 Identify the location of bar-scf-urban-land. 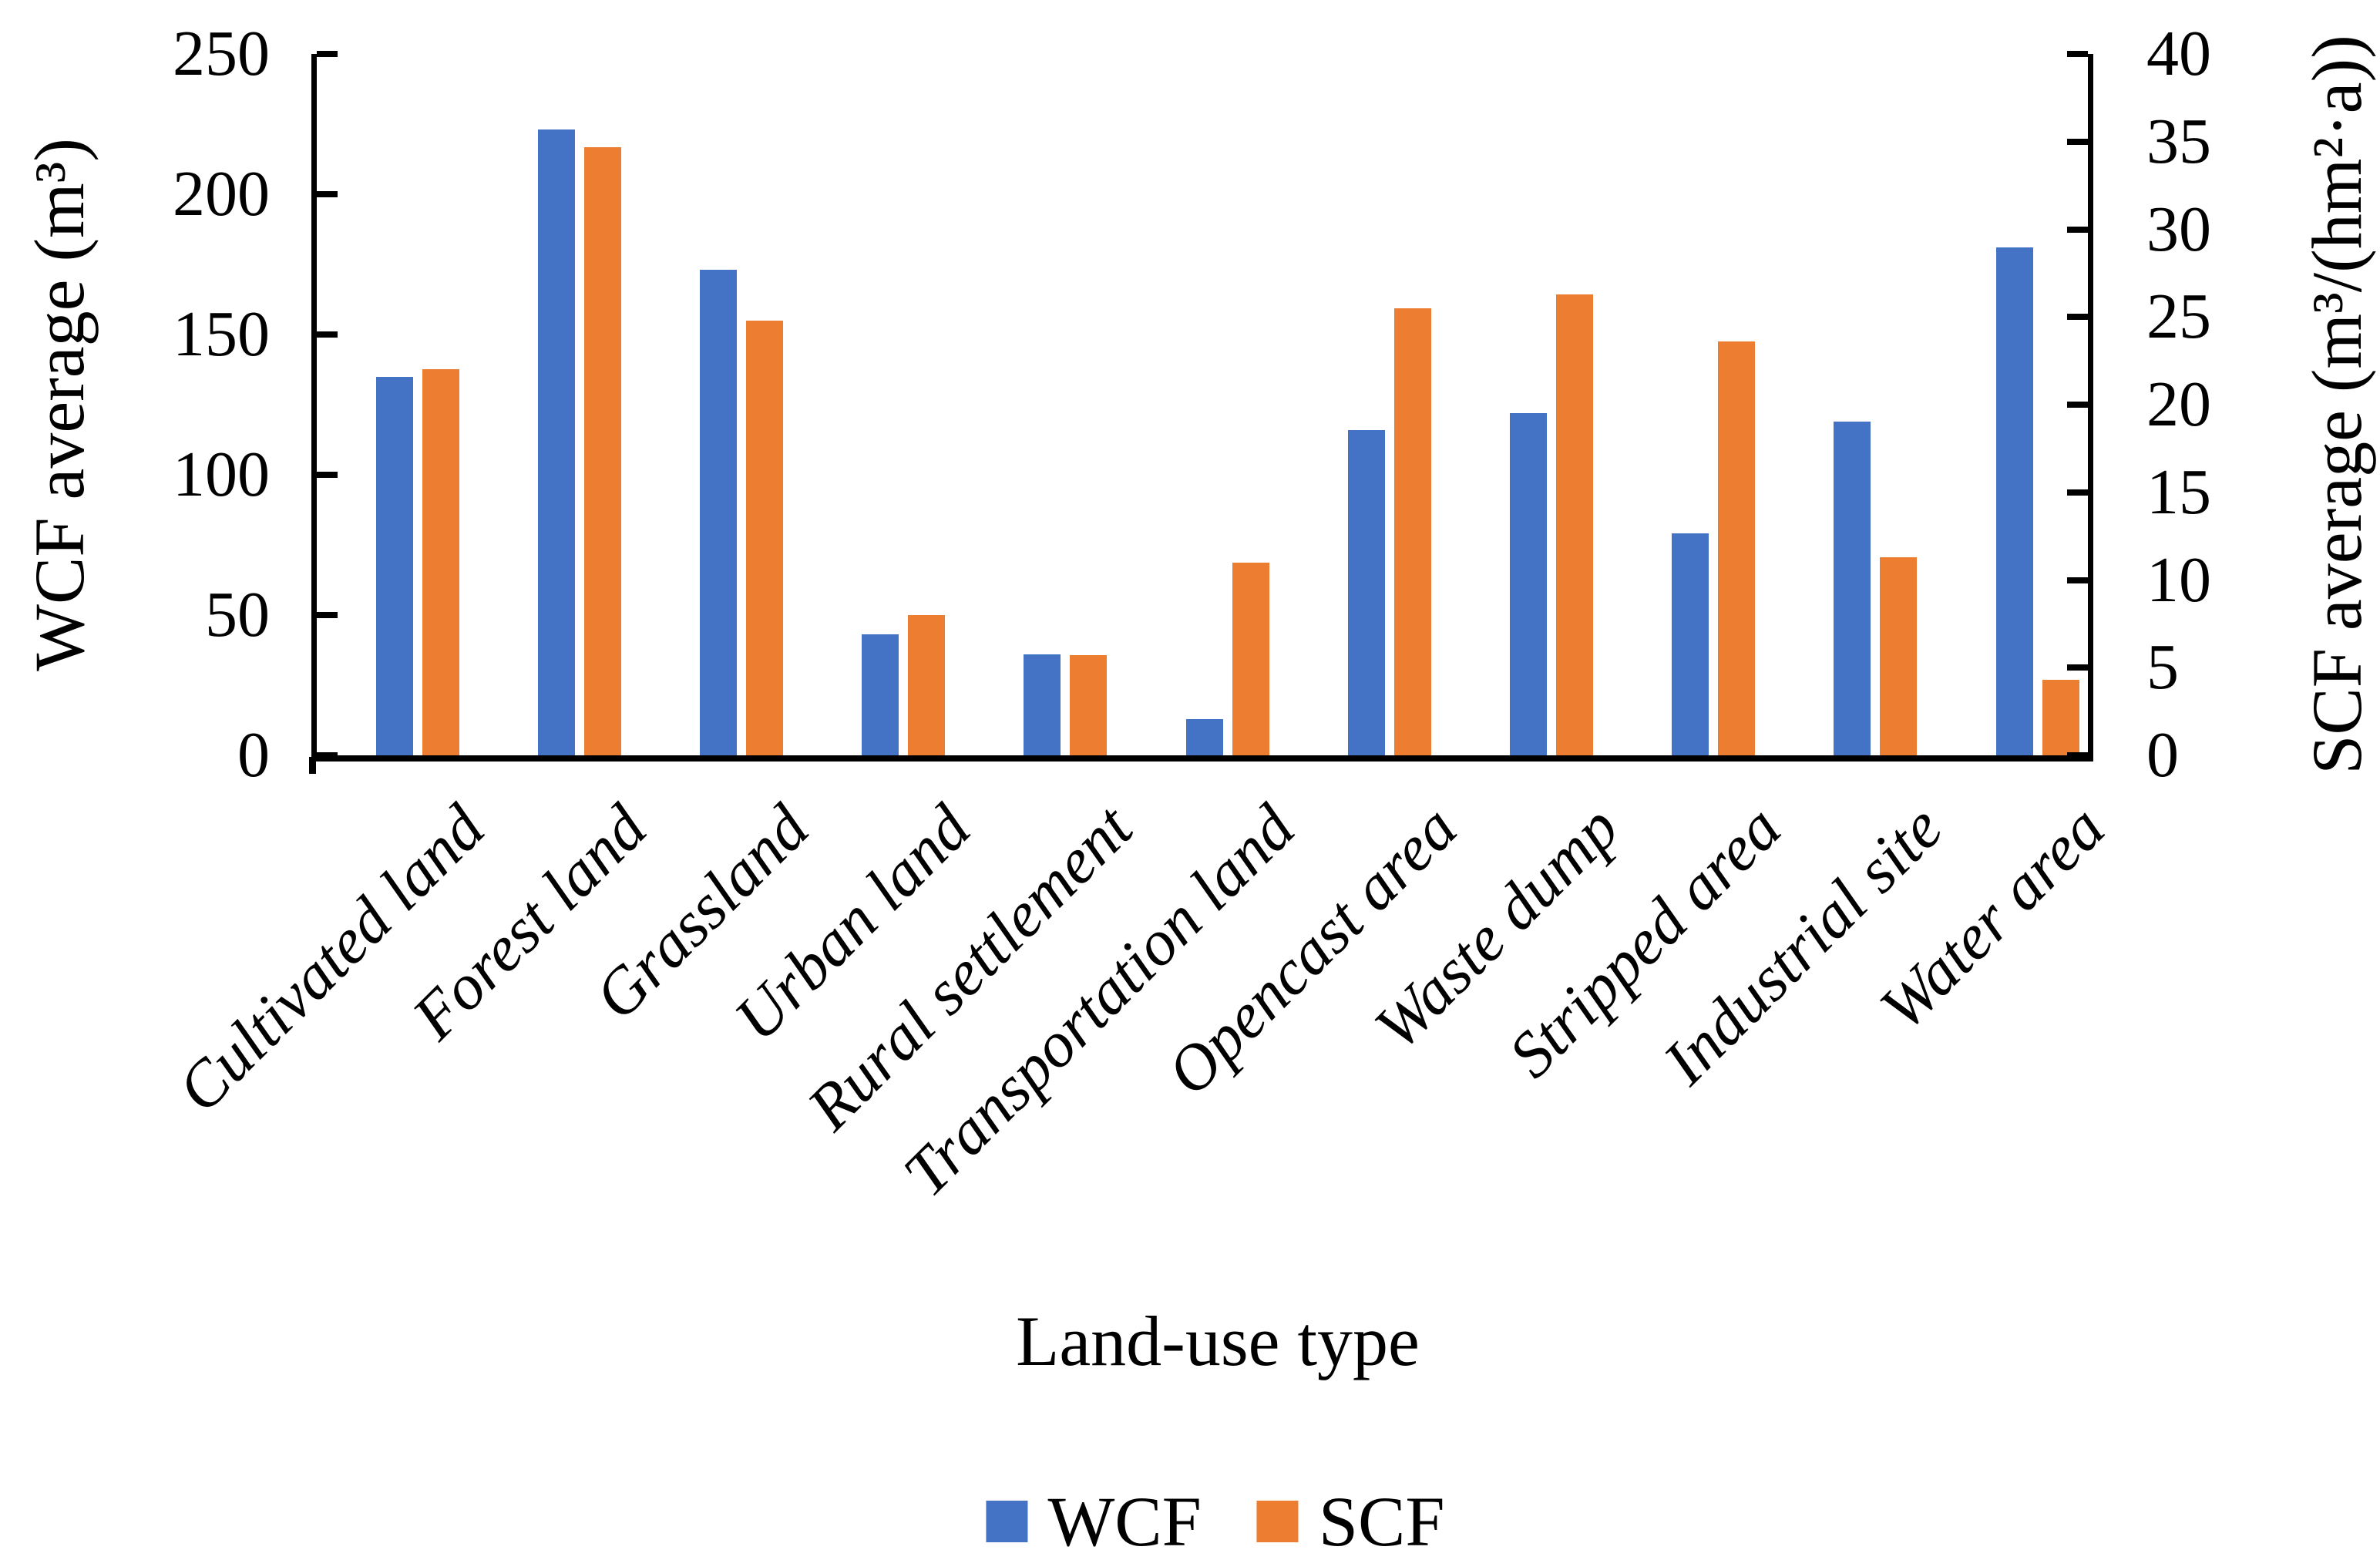
(927, 685).